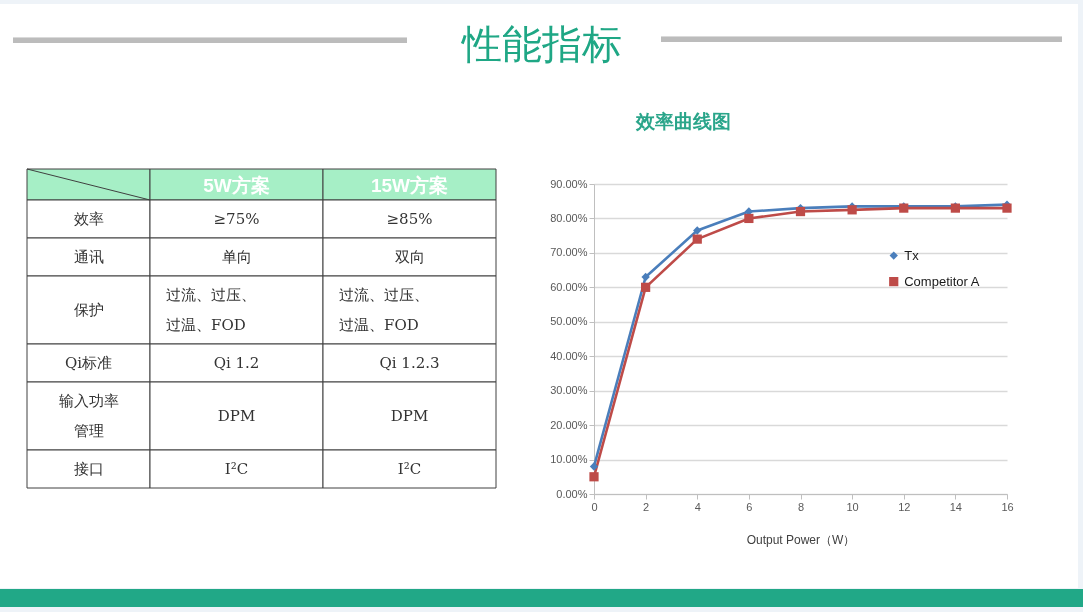 The image size is (1083, 612). I want to click on x-tick-label: 12, so click(904, 506).